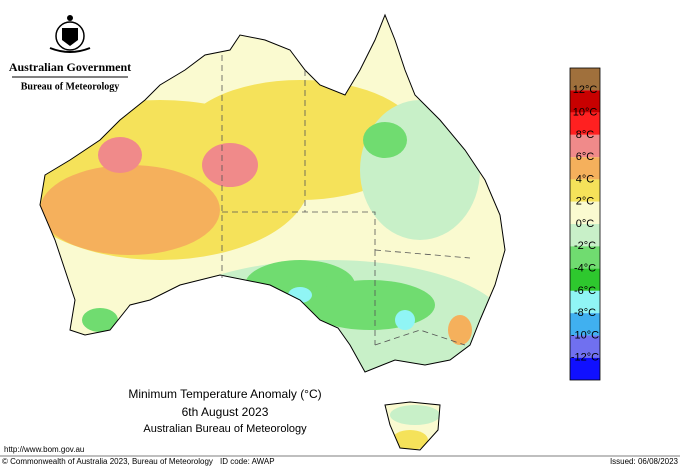 This screenshot has width=680, height=467. What do you see at coordinates (585, 135) in the screenshot?
I see `legend-label: 8°C` at bounding box center [585, 135].